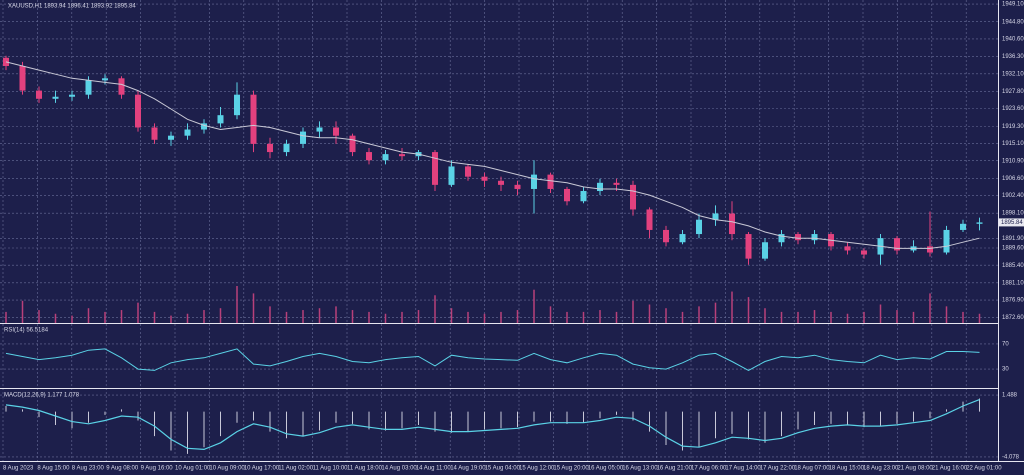 Image resolution: width=1024 pixels, height=475 pixels. Describe the element at coordinates (157, 469) in the screenshot. I see `x-tick-label: 9 Aug 16:00` at that location.